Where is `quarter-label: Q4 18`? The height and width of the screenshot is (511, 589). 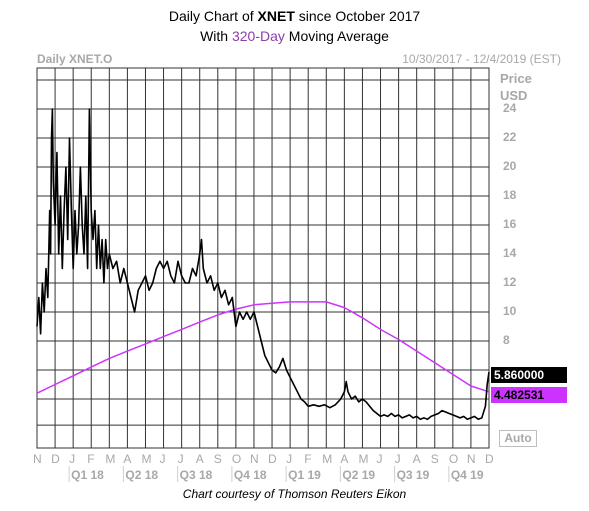 quarter-label: Q4 18 is located at coordinates (250, 475).